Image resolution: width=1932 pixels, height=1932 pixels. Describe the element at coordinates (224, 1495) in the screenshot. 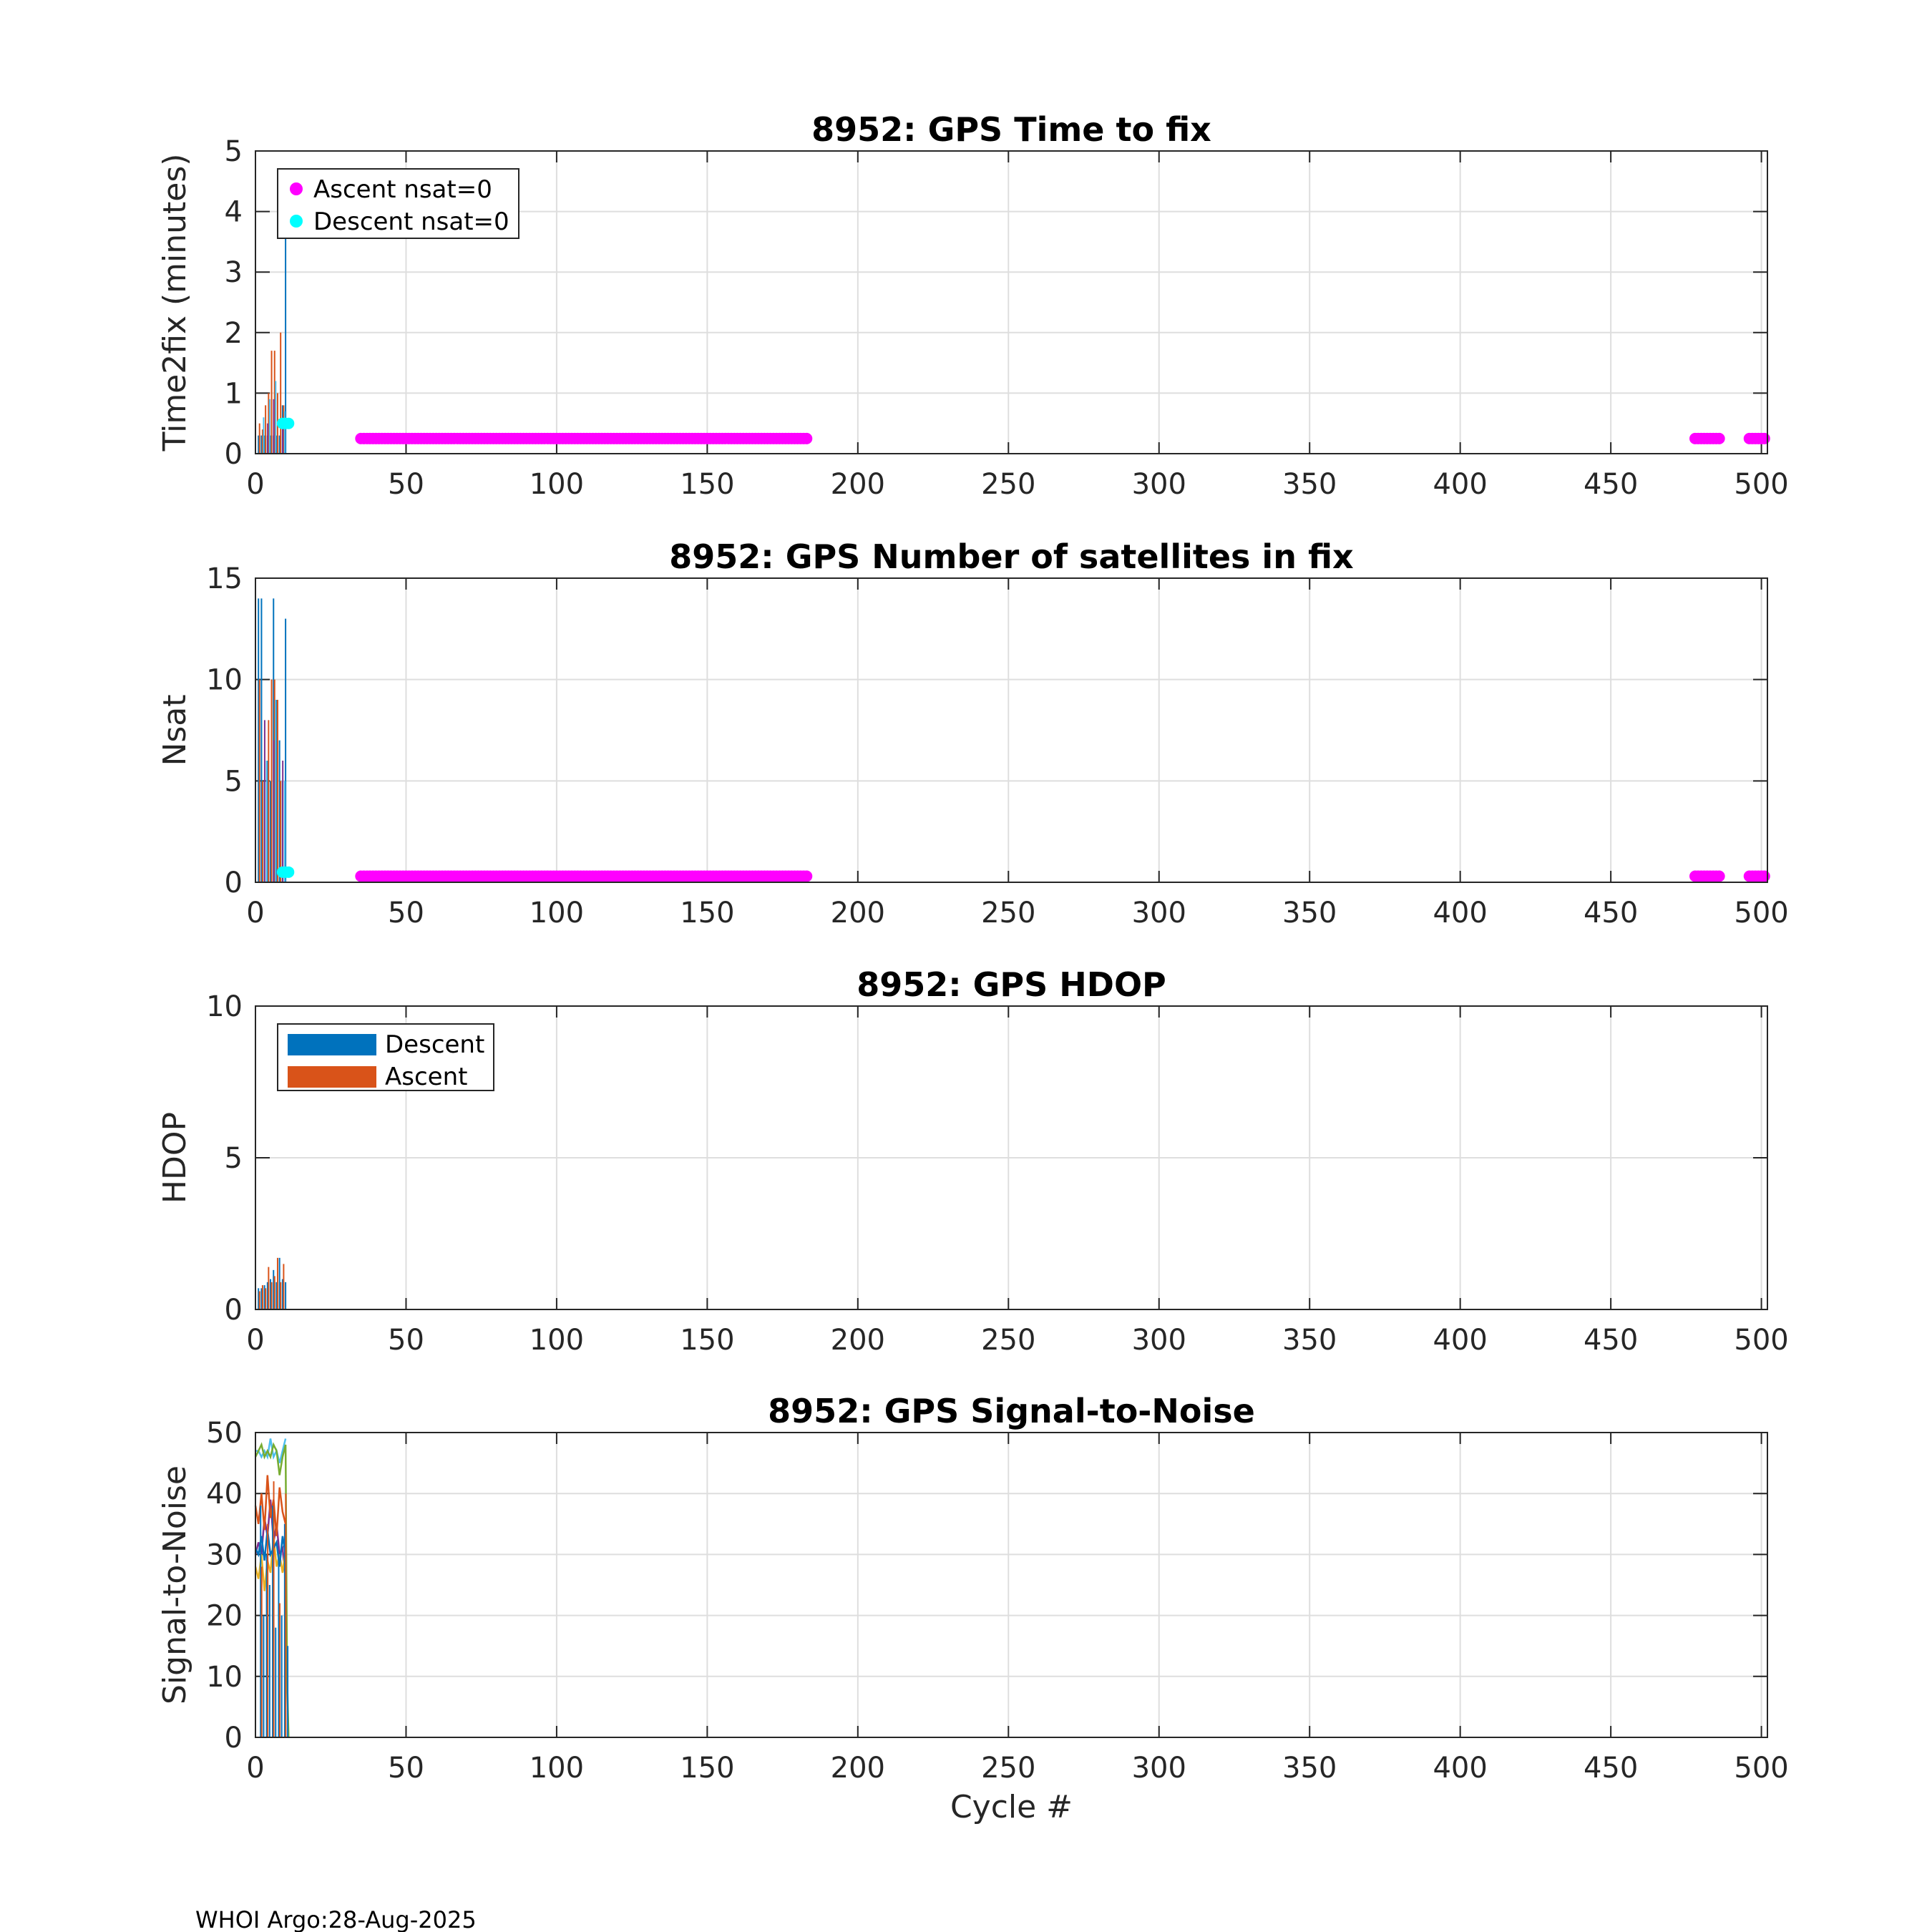

I see `y-tick-label: 40` at that location.